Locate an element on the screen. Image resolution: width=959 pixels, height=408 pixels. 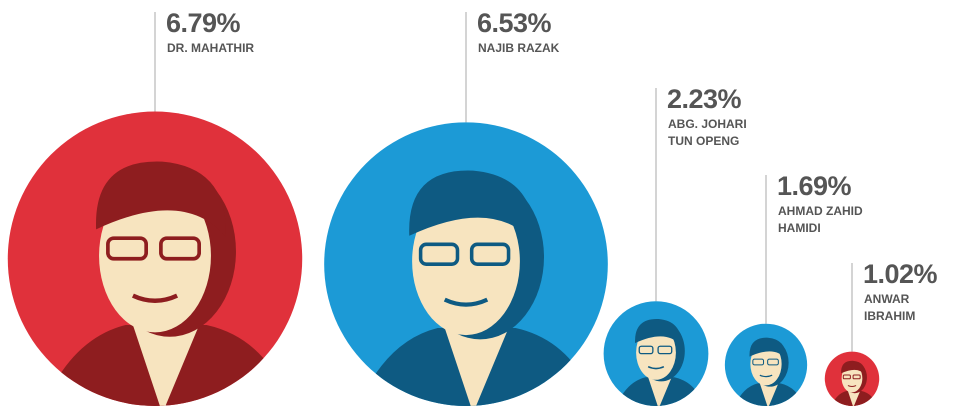
name-label: ABG. JOHARI TUN OPENG is located at coordinates (707, 132).